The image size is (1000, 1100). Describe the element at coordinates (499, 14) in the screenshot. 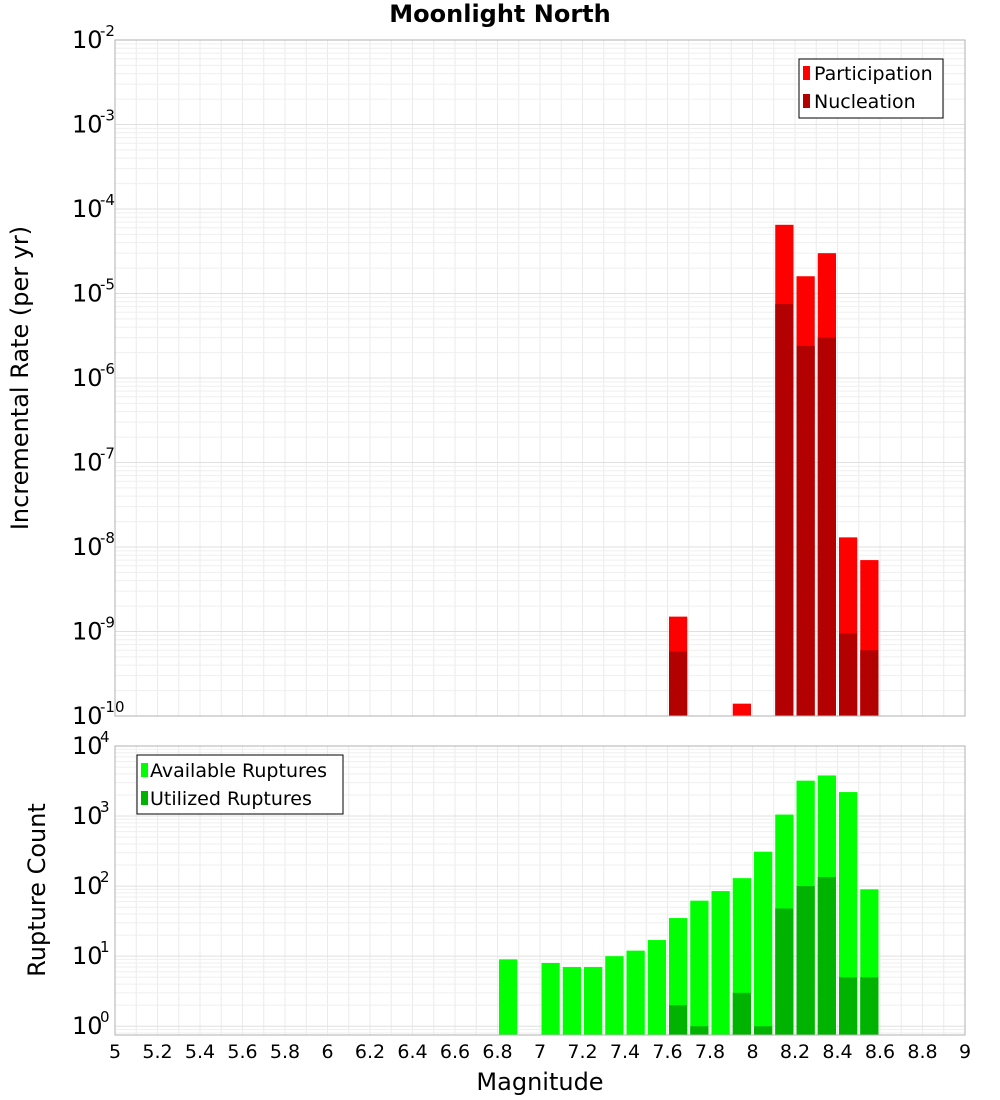

I see `chart-title: Moonlight North` at that location.